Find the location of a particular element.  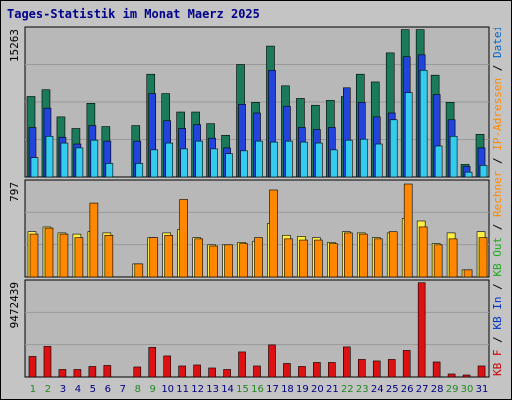

legend-entry: KB F is located at coordinates (497, 363).